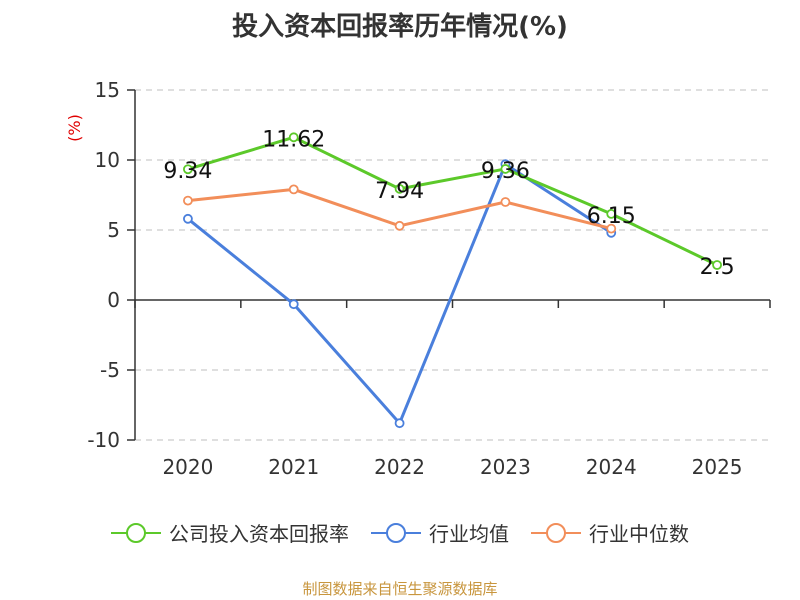  What do you see at coordinates (293, 467) in the screenshot?
I see `x-tick-label: 2021` at bounding box center [293, 467].